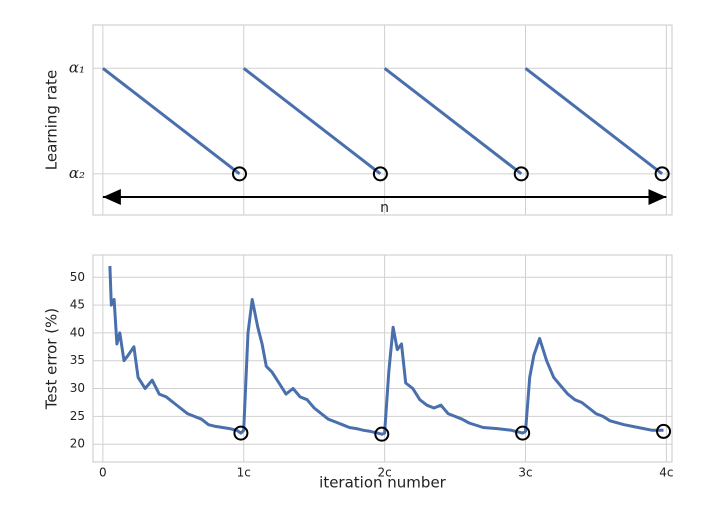 This screenshot has height=505, width=701. What do you see at coordinates (77, 173) in the screenshot?
I see `y-tick-label: α₂` at bounding box center [77, 173].